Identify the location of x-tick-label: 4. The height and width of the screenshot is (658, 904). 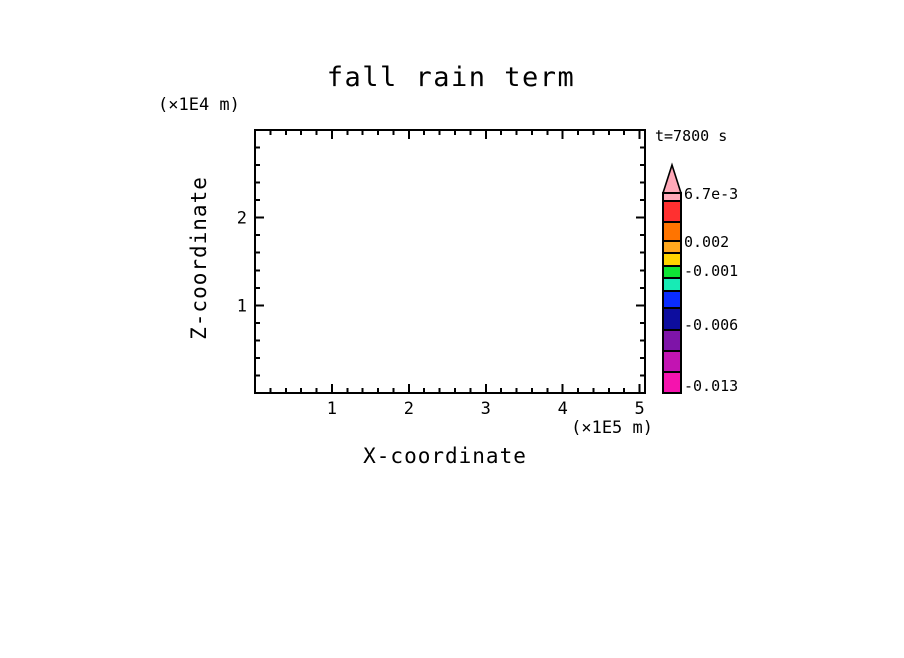
(563, 409).